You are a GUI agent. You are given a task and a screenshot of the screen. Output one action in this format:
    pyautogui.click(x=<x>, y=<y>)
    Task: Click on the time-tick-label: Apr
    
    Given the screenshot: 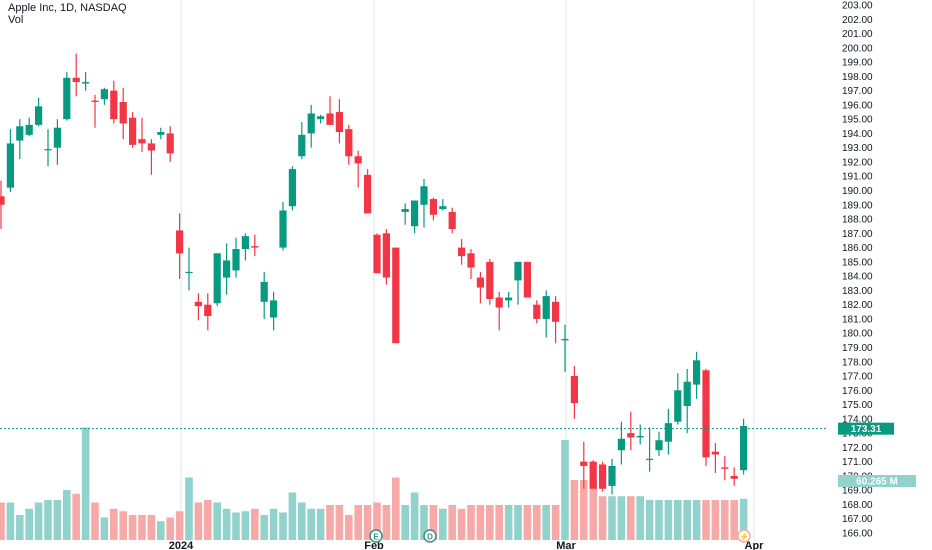 What is the action you would take?
    pyautogui.click(x=755, y=545)
    